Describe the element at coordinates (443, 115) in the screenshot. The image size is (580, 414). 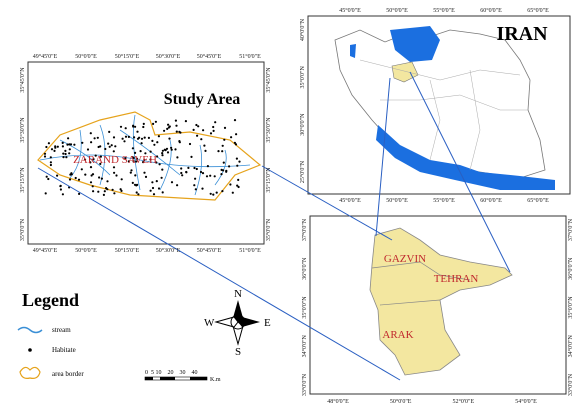
I see `province-borders` at that location.